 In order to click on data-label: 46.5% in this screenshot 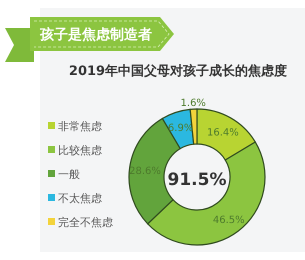, I will do `click(228, 220)`.